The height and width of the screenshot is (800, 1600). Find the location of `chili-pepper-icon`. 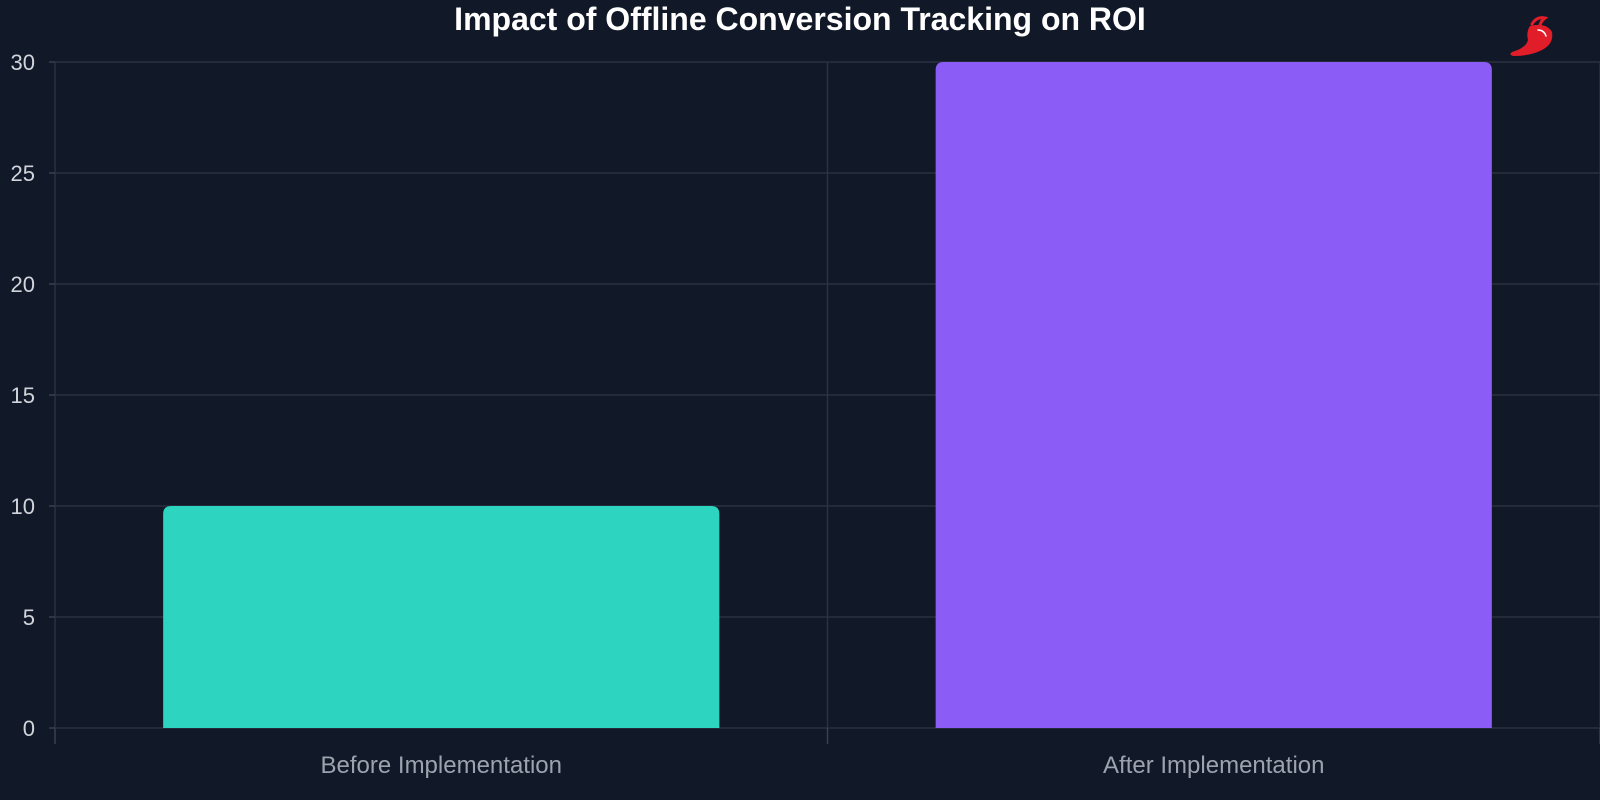

chili-pepper-icon is located at coordinates (1531, 36).